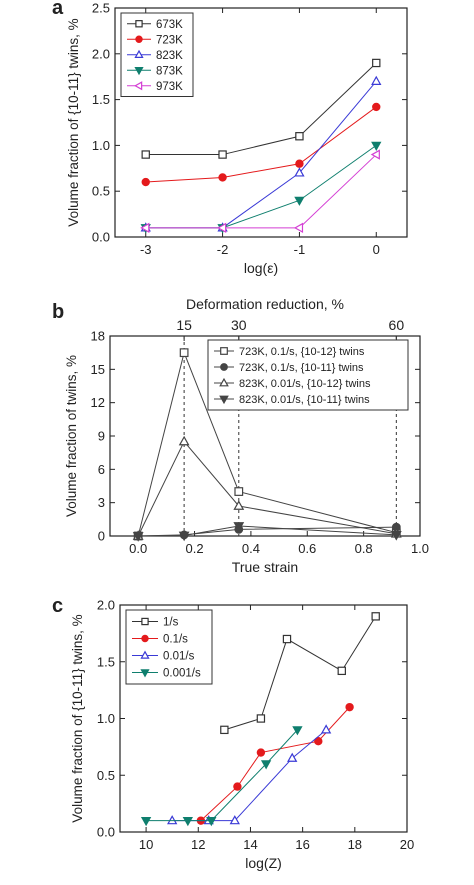  I want to click on legend: 1/s 0.1/s 0.01/s 0.001/s, so click(169, 647).